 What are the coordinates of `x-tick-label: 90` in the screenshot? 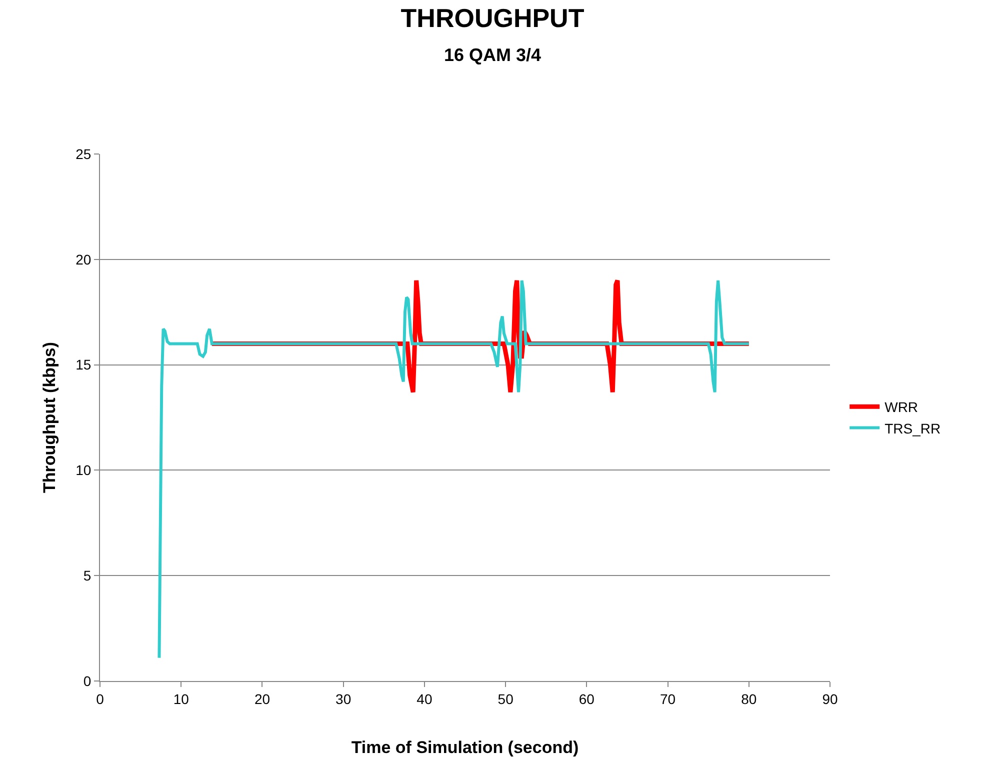 It's located at (830, 698).